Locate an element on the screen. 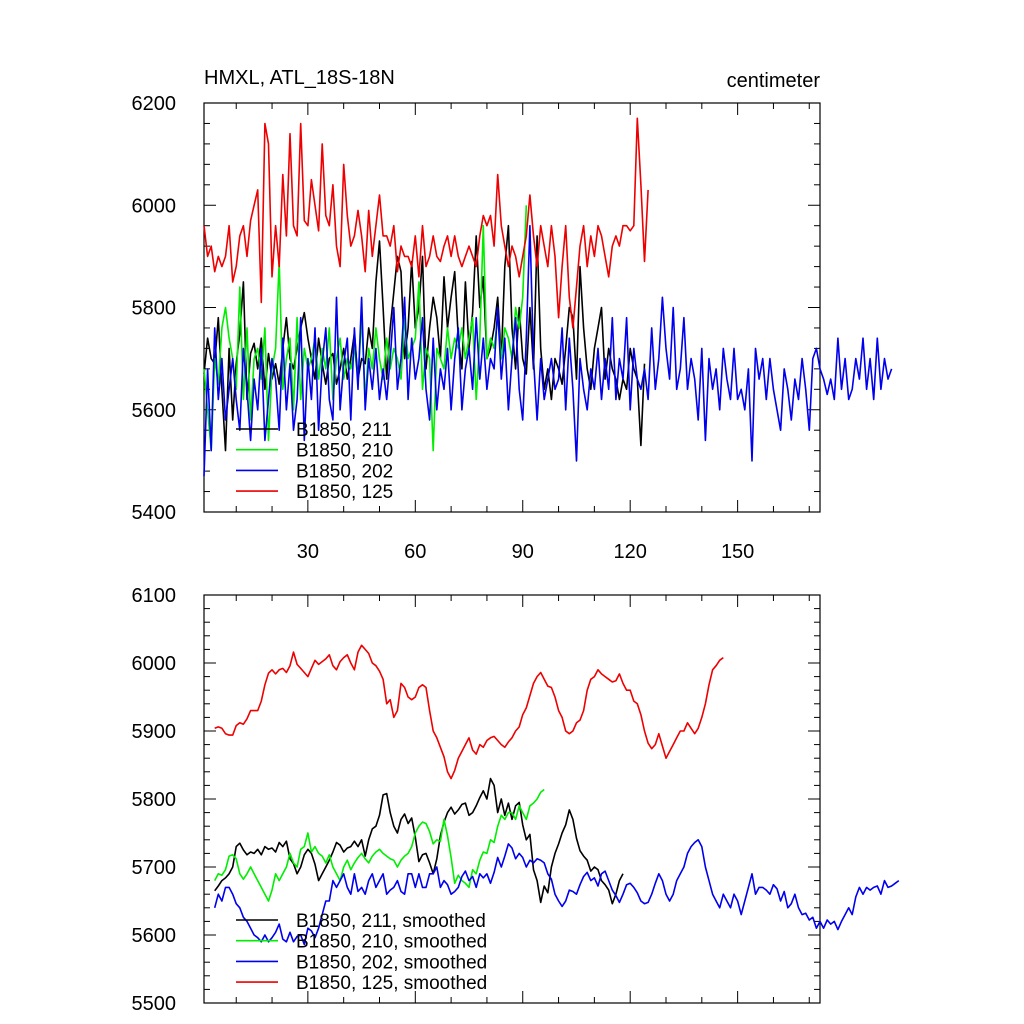 The image size is (1024, 1024). y-tick-label: 5700 is located at coordinates (154, 868).